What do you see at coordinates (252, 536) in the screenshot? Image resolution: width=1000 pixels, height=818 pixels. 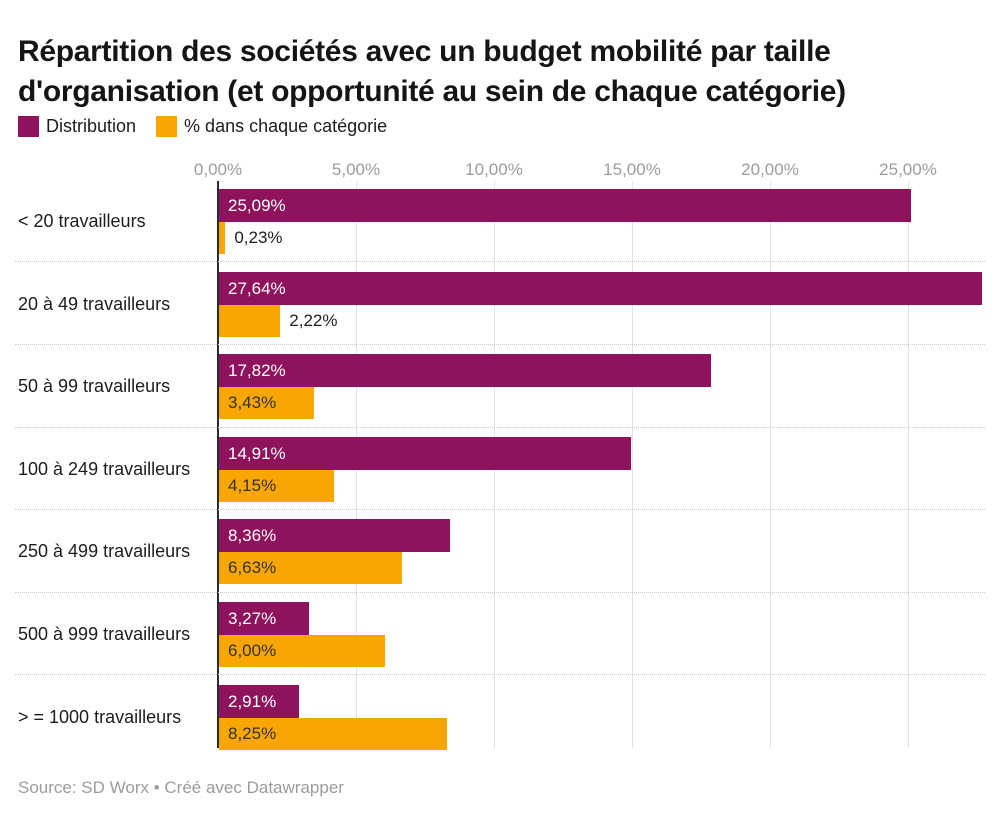 I see `bar-value-label: 8,36%` at bounding box center [252, 536].